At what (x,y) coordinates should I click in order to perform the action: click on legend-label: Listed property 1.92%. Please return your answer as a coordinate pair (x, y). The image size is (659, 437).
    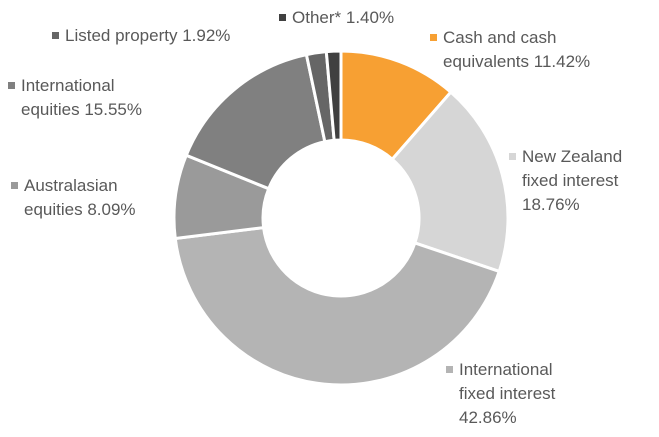
    Looking at the image, I should click on (141, 36).